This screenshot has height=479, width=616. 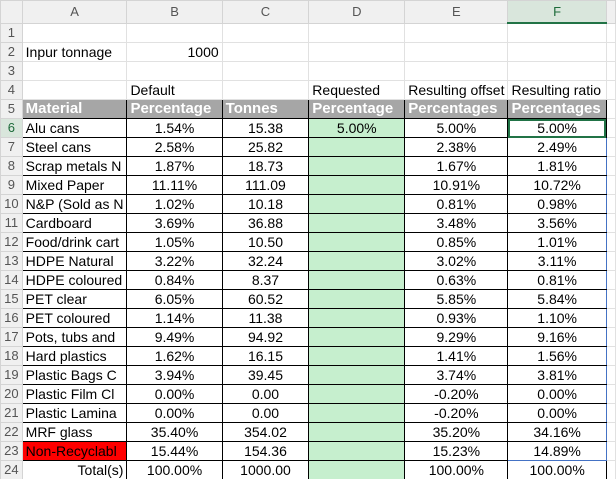 What do you see at coordinates (11, 451) in the screenshot?
I see `row-header-23: 23` at bounding box center [11, 451].